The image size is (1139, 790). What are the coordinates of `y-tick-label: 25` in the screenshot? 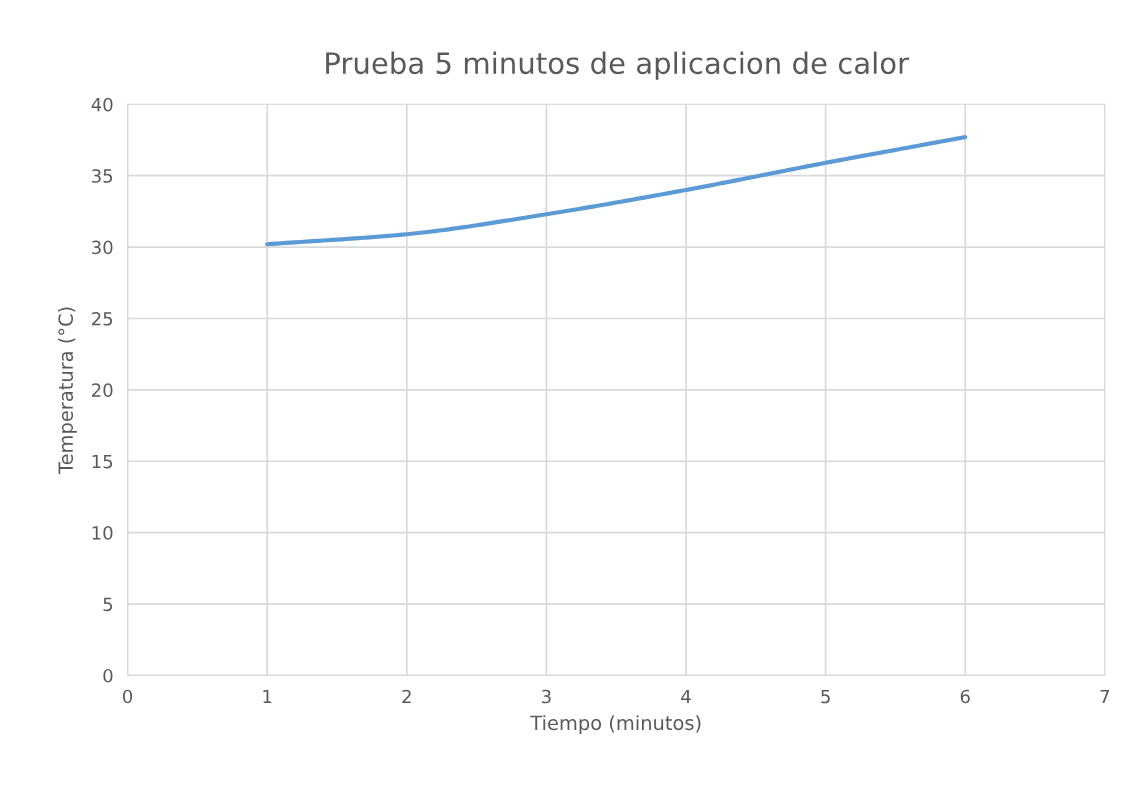 It's located at (102, 318).